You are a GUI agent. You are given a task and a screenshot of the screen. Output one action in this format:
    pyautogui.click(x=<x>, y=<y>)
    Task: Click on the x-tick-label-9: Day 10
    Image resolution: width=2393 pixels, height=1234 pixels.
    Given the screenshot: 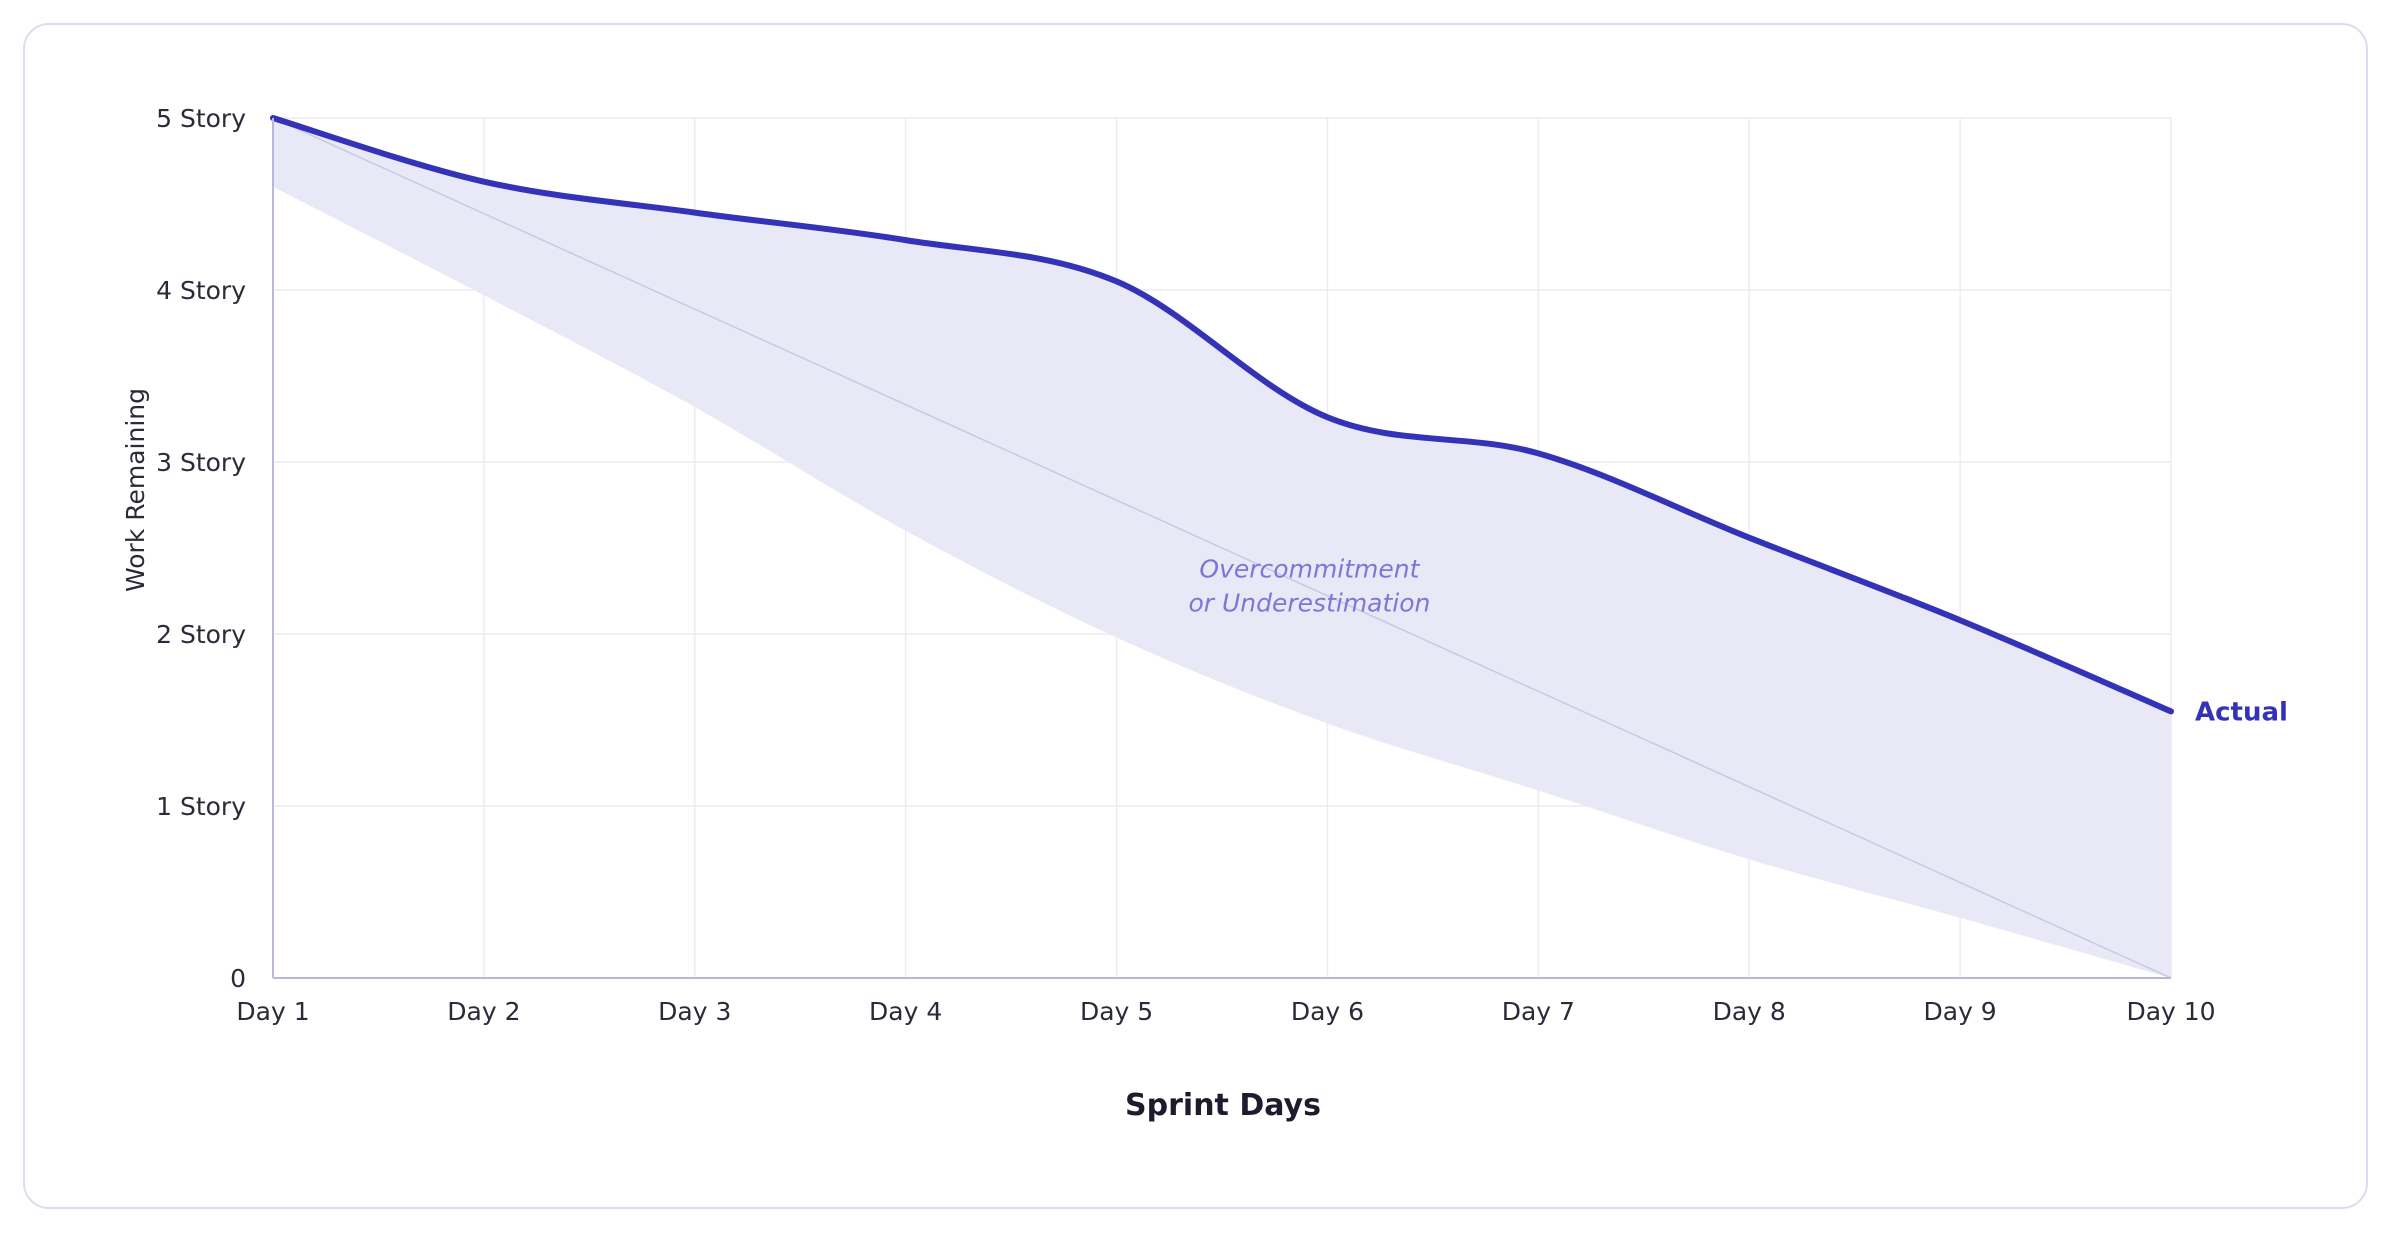 What is the action you would take?
    pyautogui.click(x=2170, y=1011)
    